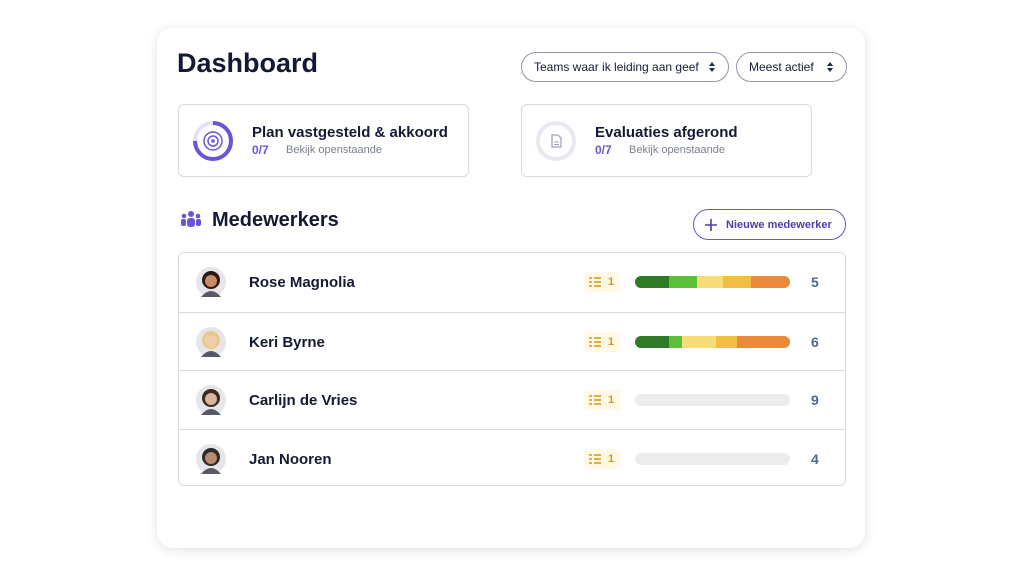  Describe the element at coordinates (350, 132) in the screenshot. I see `card-title: Plan vastgesteld & akkoord` at that location.